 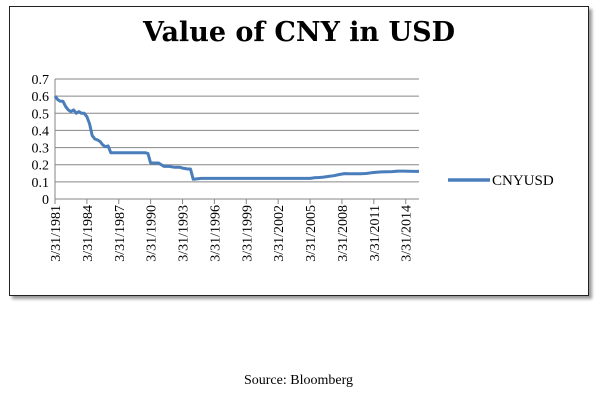 What do you see at coordinates (41, 166) in the screenshot?
I see `y-tick-label: 0.2` at bounding box center [41, 166].